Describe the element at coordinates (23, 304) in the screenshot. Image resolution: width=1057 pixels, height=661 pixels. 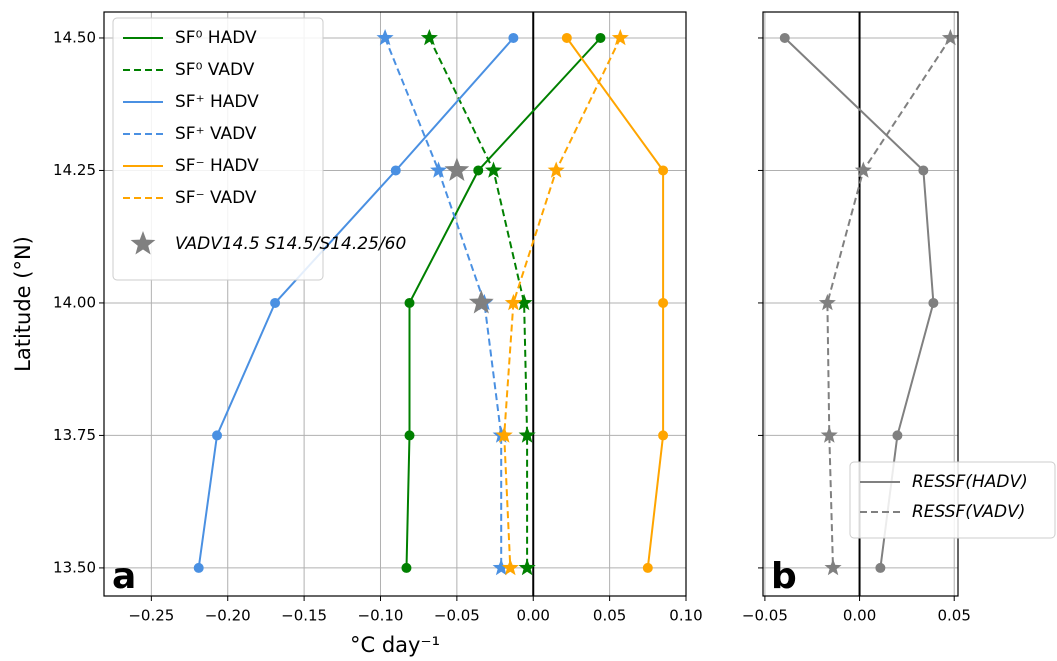
I see `y-axis-label: Latitude (°N)` at that location.